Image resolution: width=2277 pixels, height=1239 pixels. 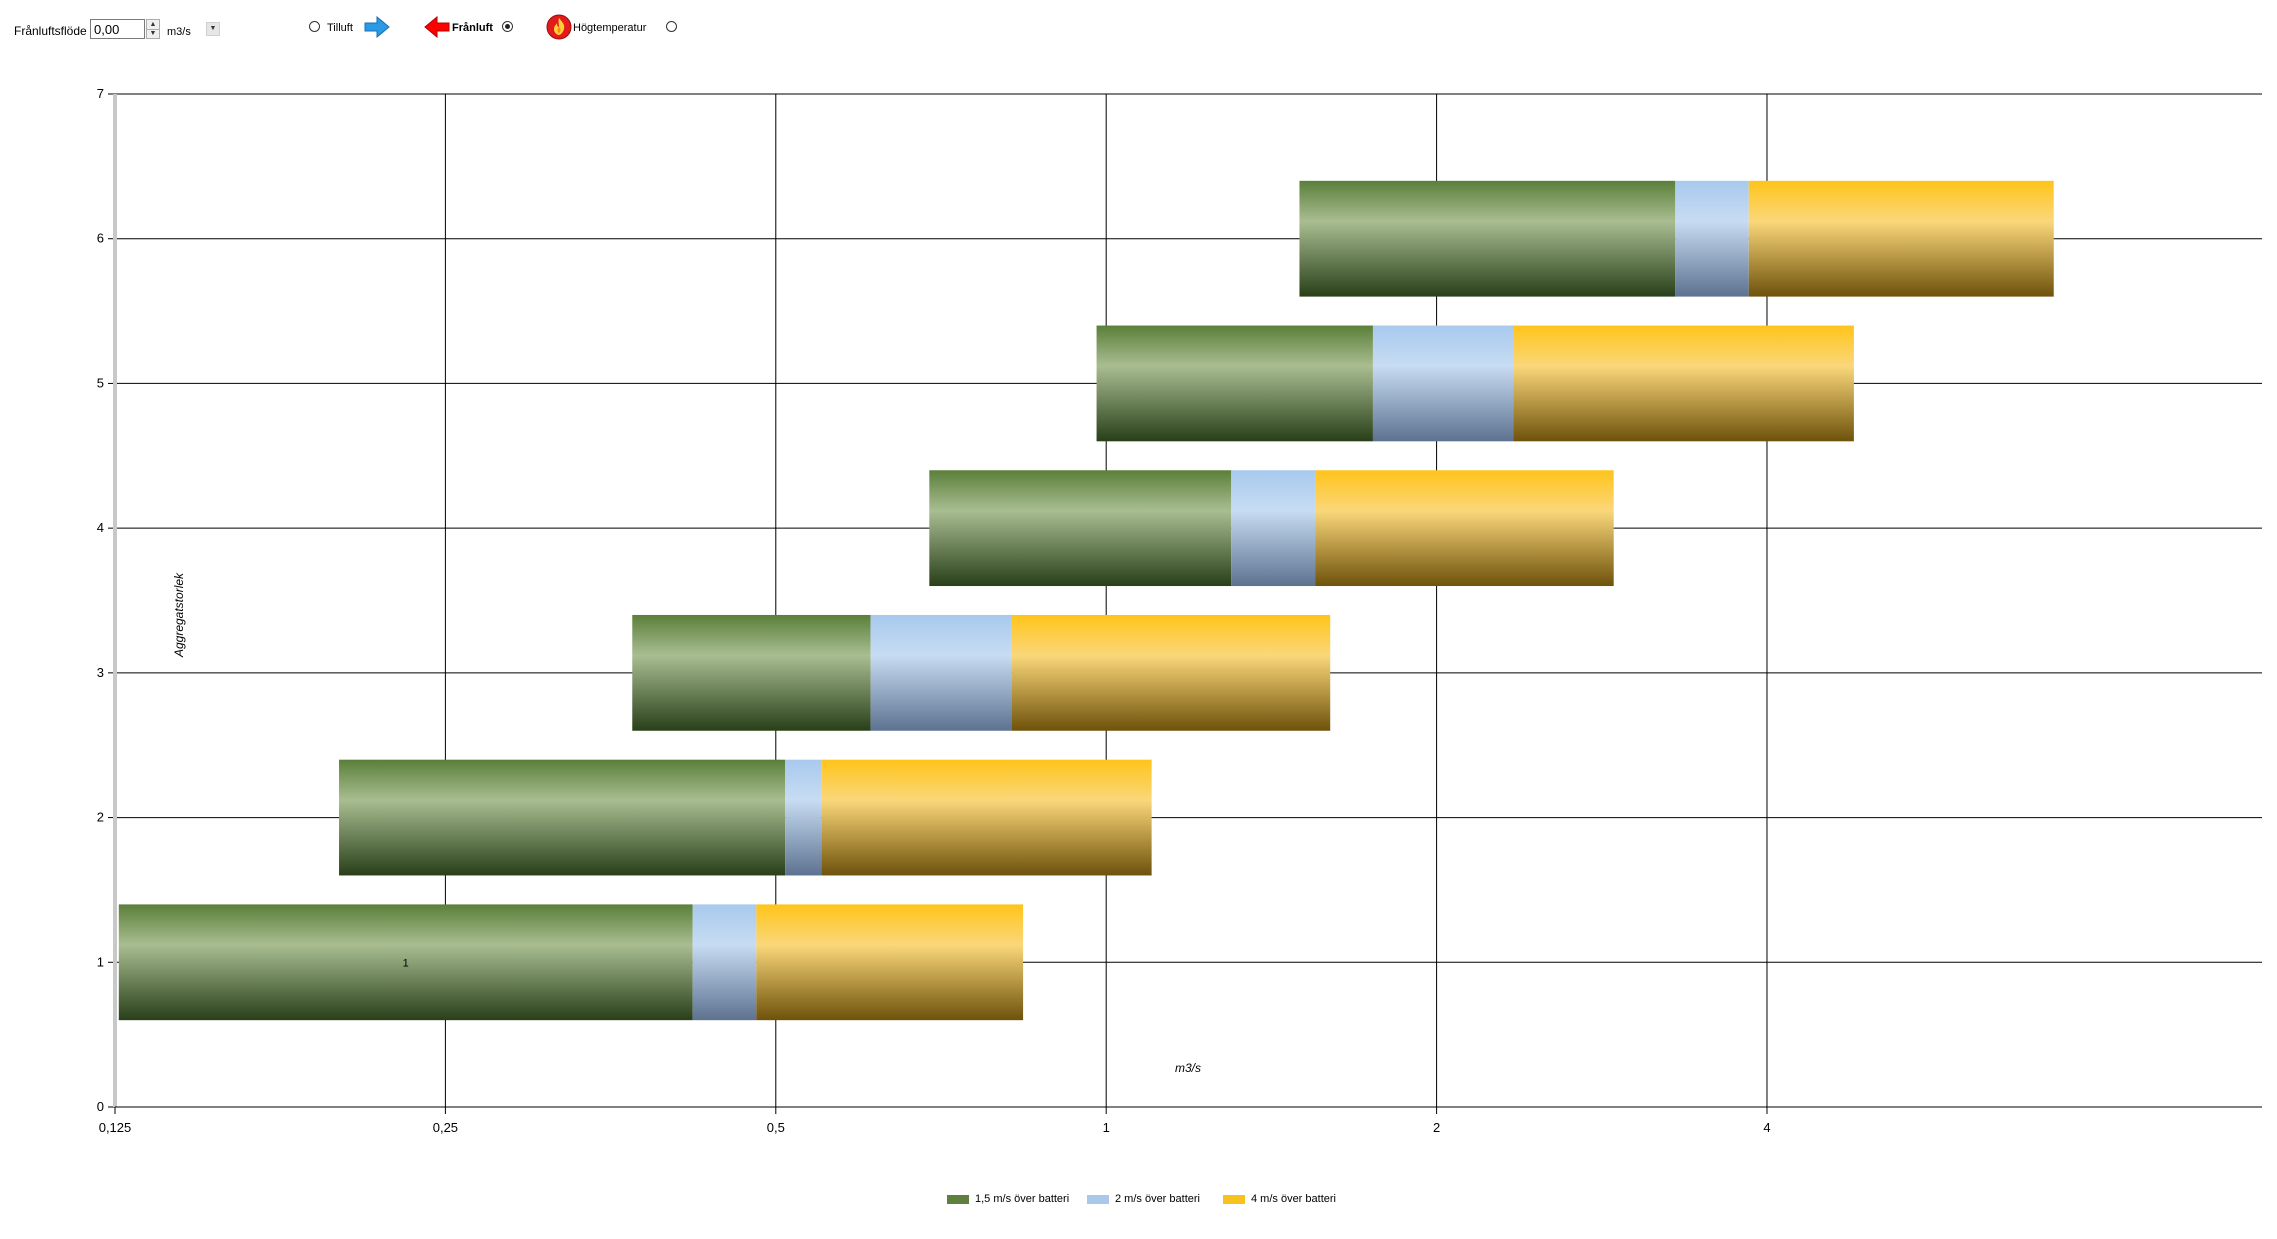 I want to click on y-axis-title: Aggregatstorlek, so click(x=179, y=615).